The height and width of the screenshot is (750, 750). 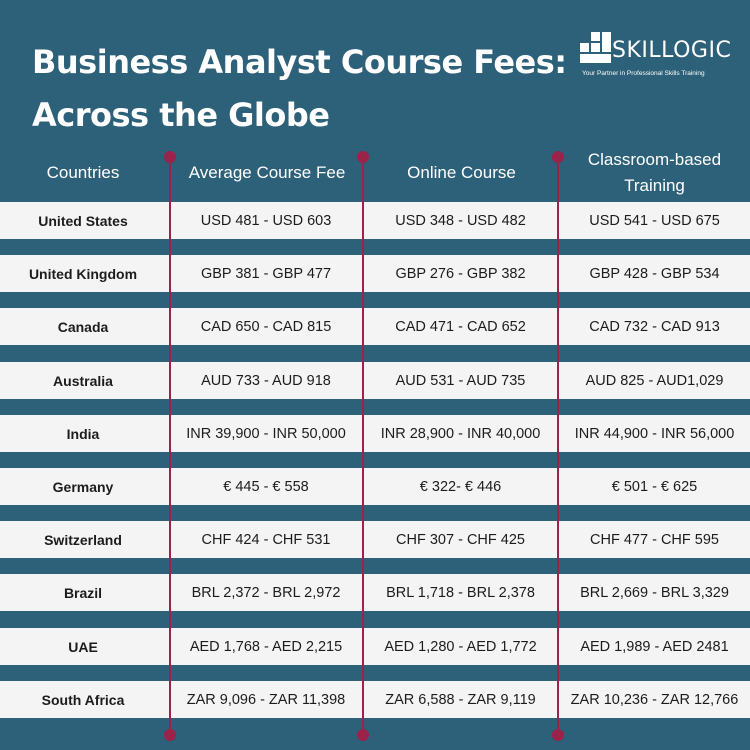 I want to click on online-fee-cell: GBP 276 - GBP 382, so click(x=460, y=273).